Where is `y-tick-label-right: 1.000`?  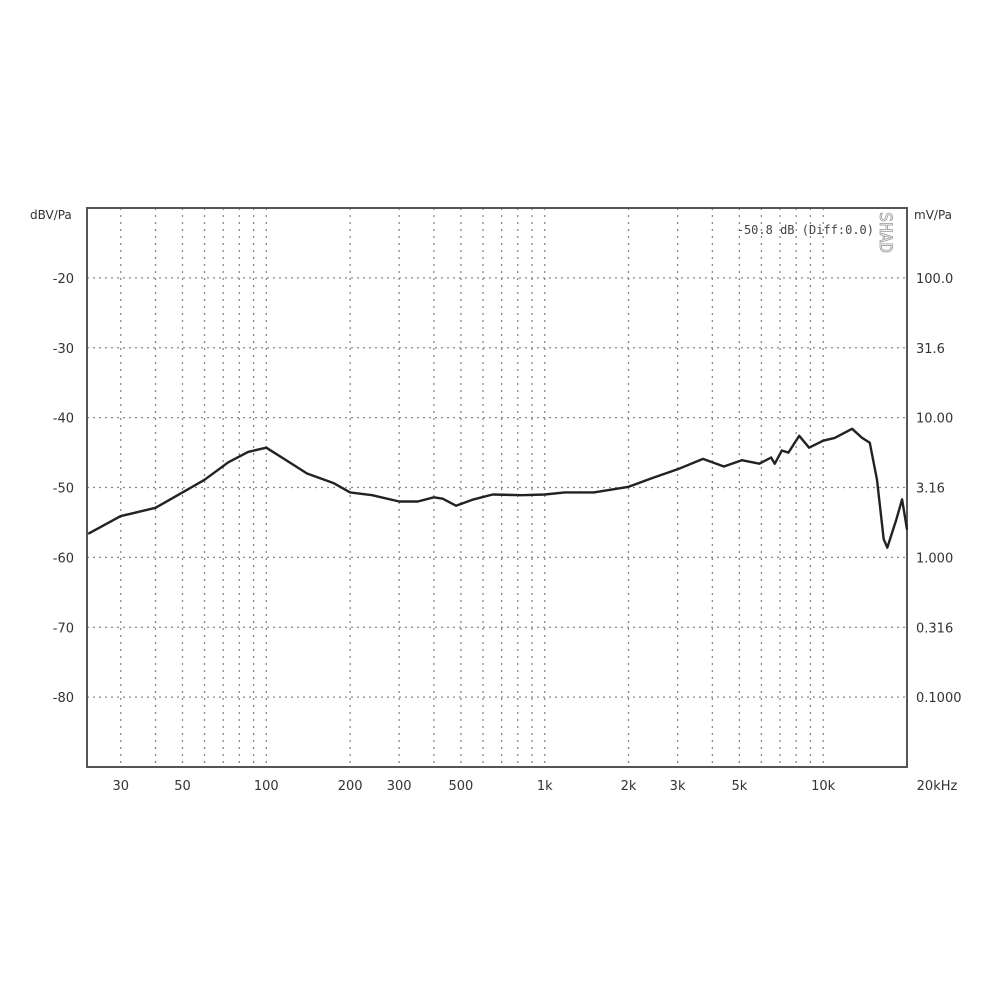
y-tick-label-right: 1.000 is located at coordinates (934, 558).